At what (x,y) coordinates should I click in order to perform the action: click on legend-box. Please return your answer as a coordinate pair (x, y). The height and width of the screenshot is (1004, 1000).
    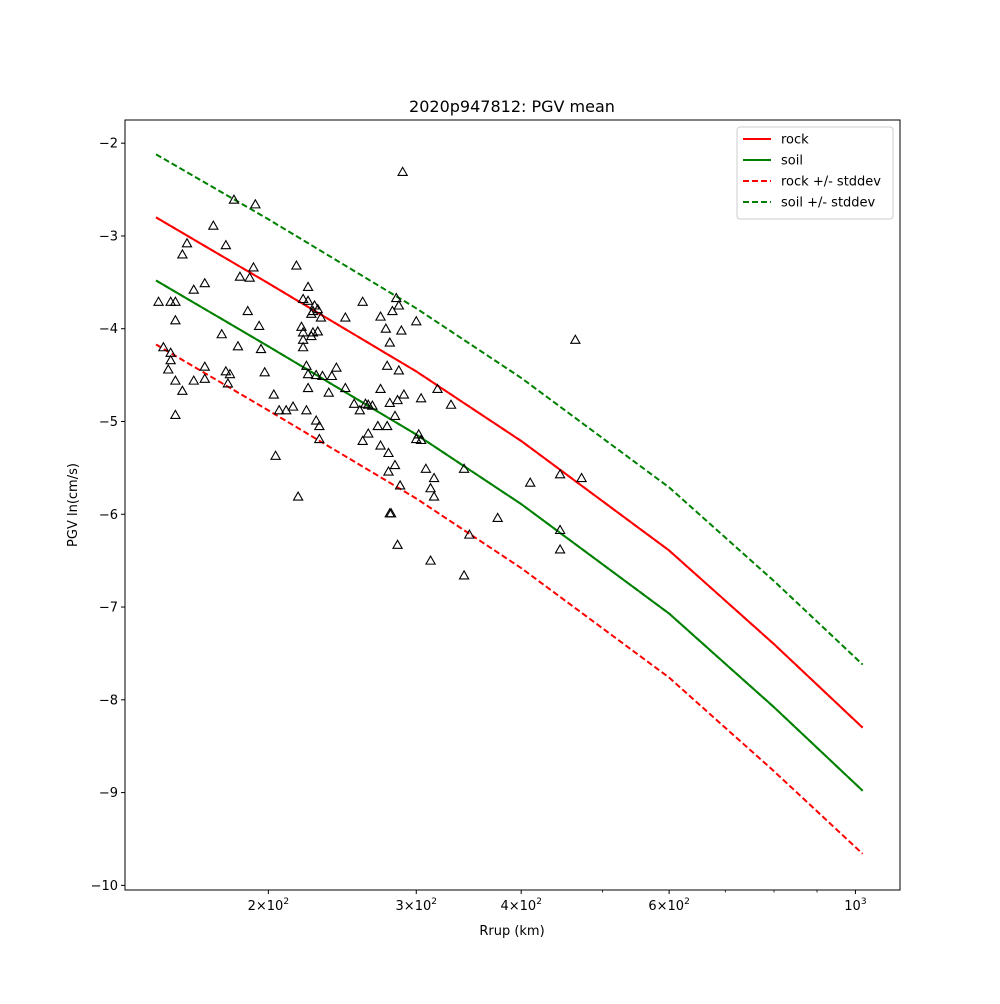
    Looking at the image, I should click on (815, 173).